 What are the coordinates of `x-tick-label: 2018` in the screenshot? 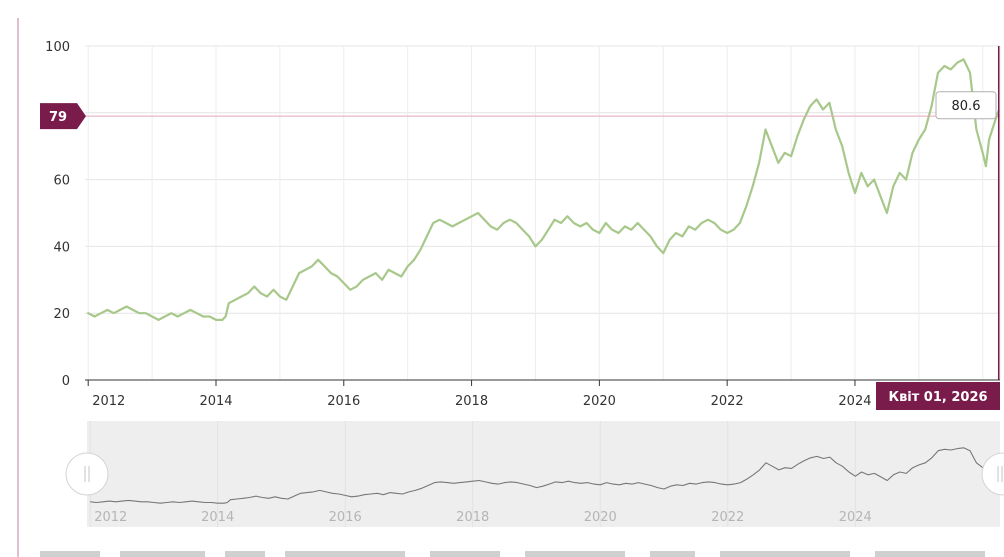 It's located at (471, 401).